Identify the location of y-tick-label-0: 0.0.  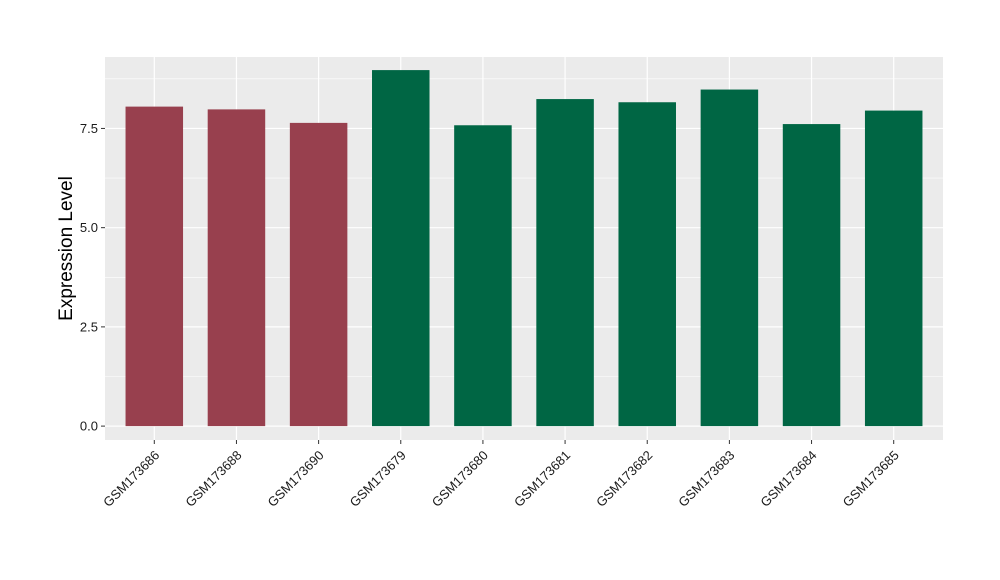
(89, 426).